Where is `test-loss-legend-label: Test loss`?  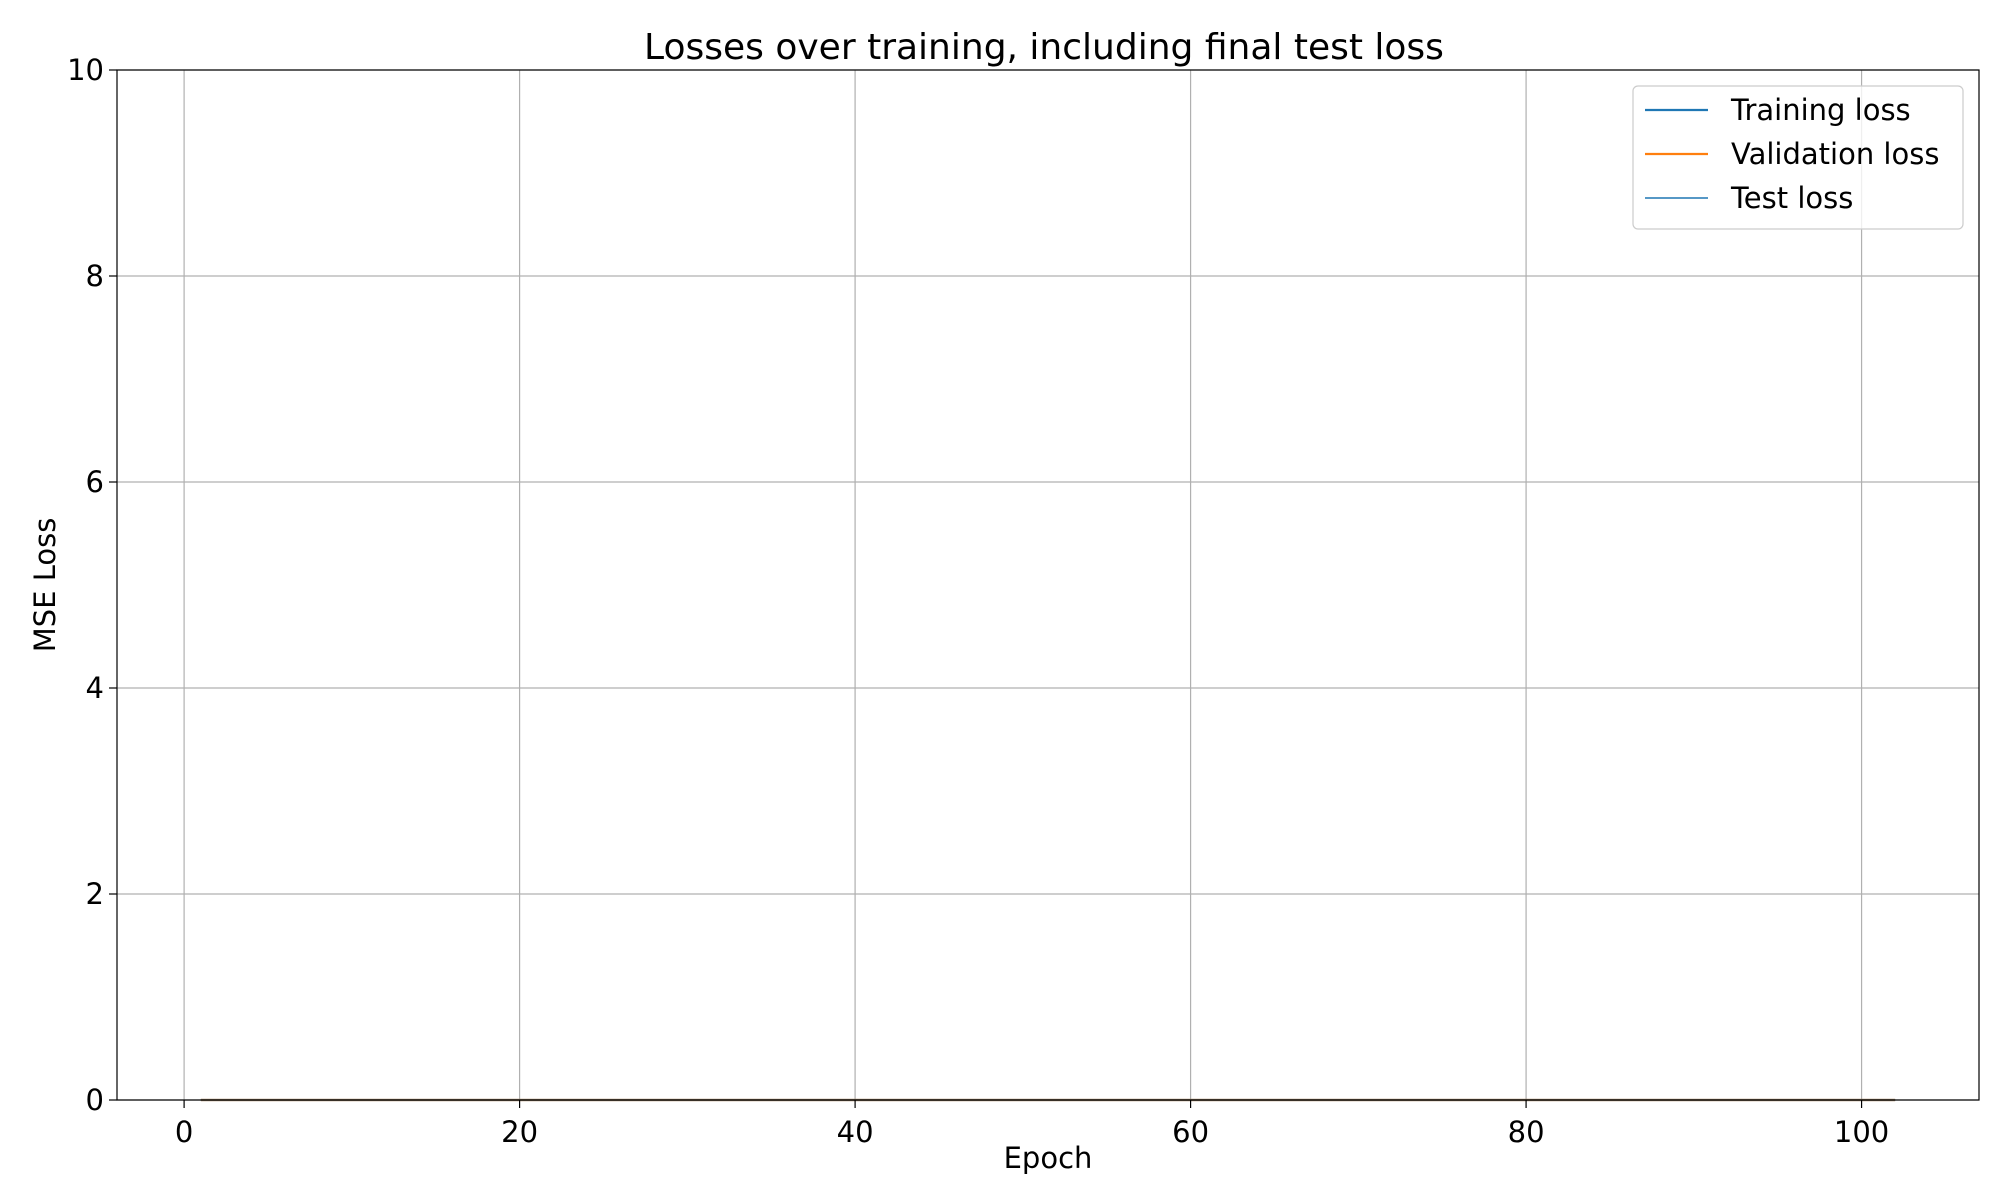 test-loss-legend-label: Test loss is located at coordinates (1791, 198).